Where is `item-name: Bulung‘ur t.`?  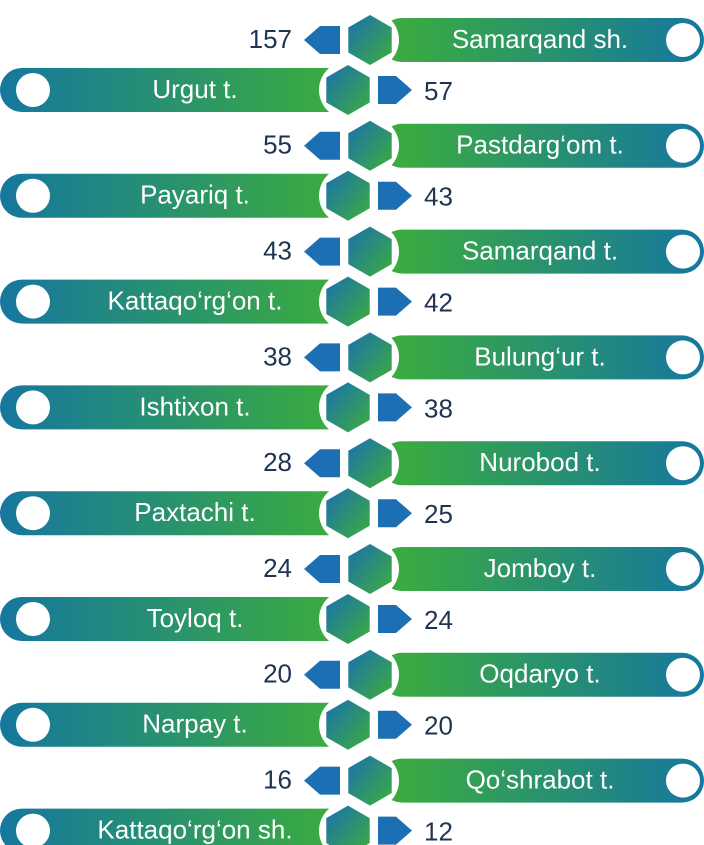
item-name: Bulung‘ur t. is located at coordinates (540, 356).